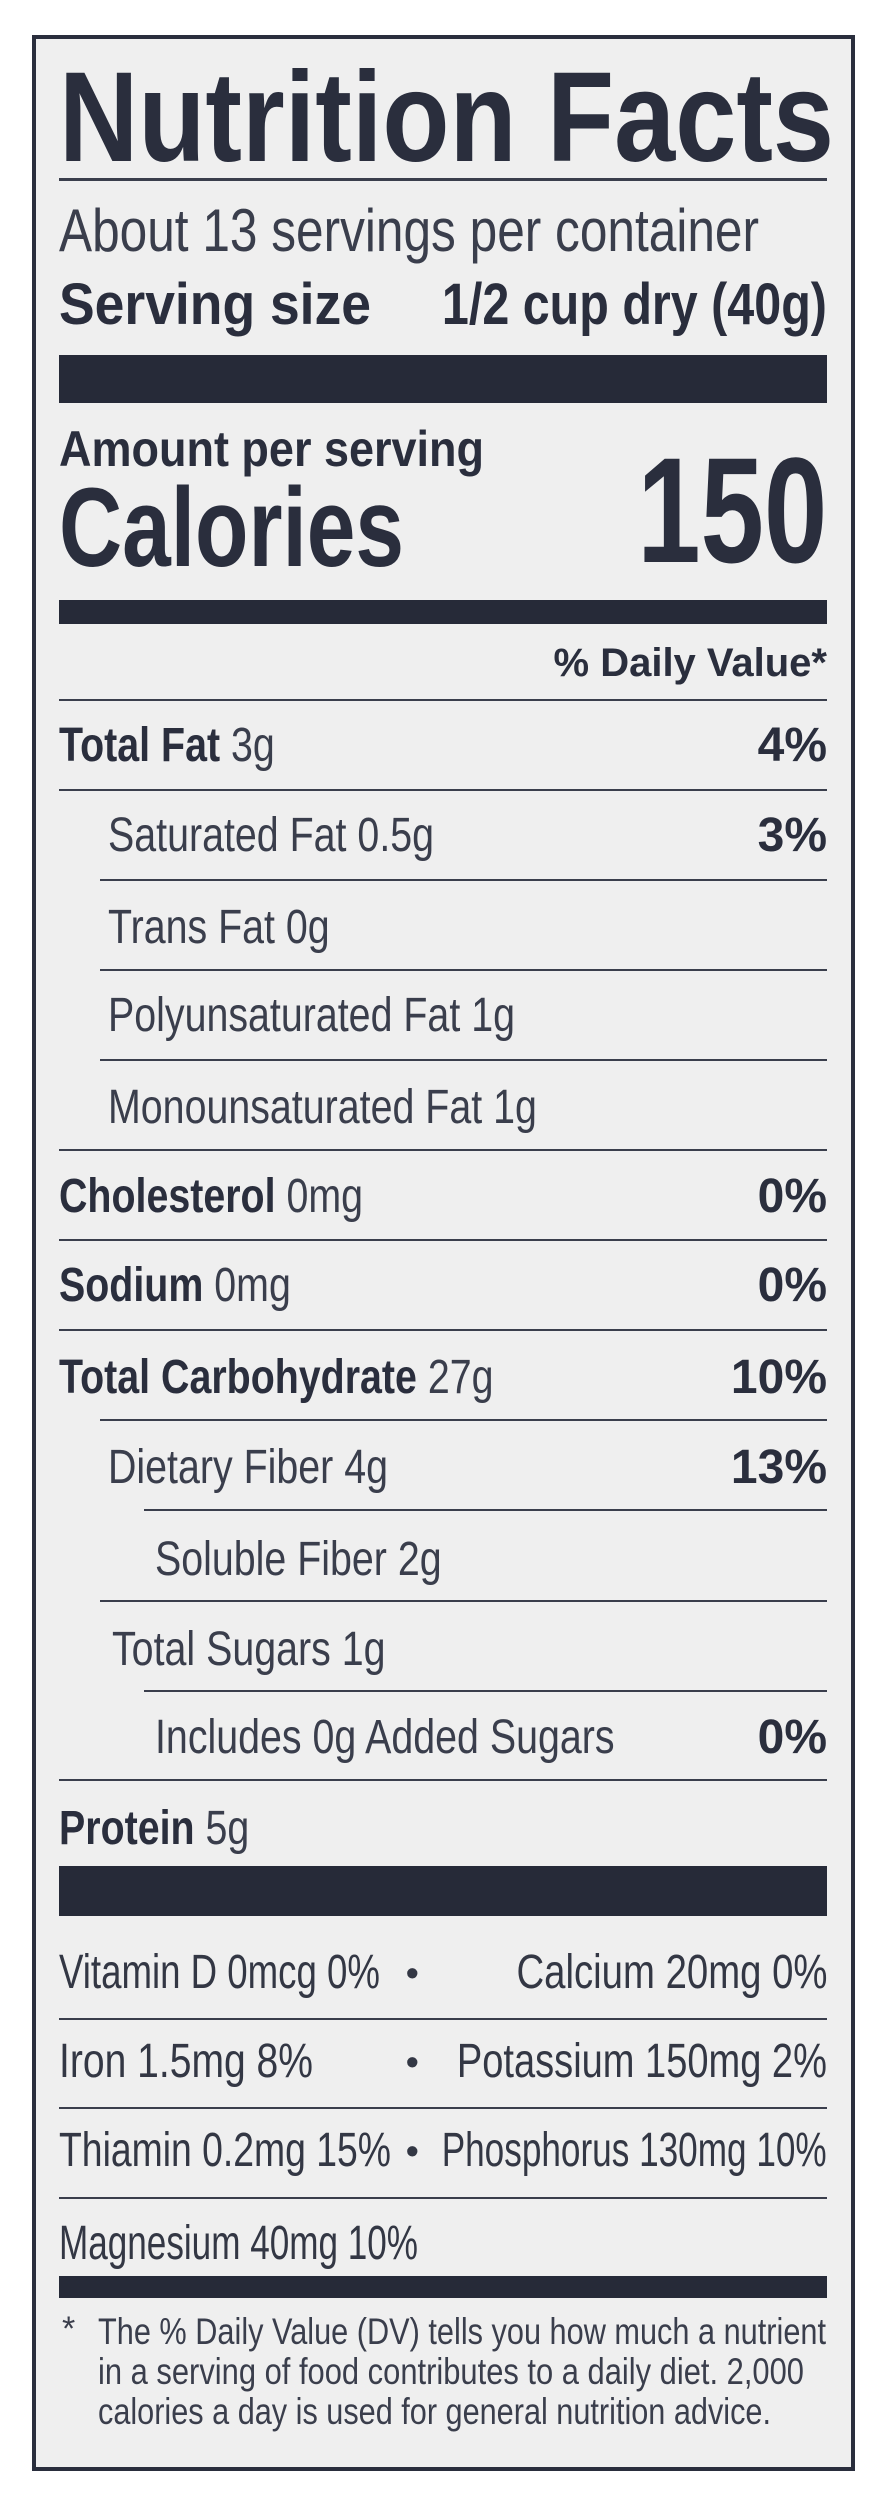  I want to click on nutrient-name: Monounsaturated Fat, so click(295, 1107).